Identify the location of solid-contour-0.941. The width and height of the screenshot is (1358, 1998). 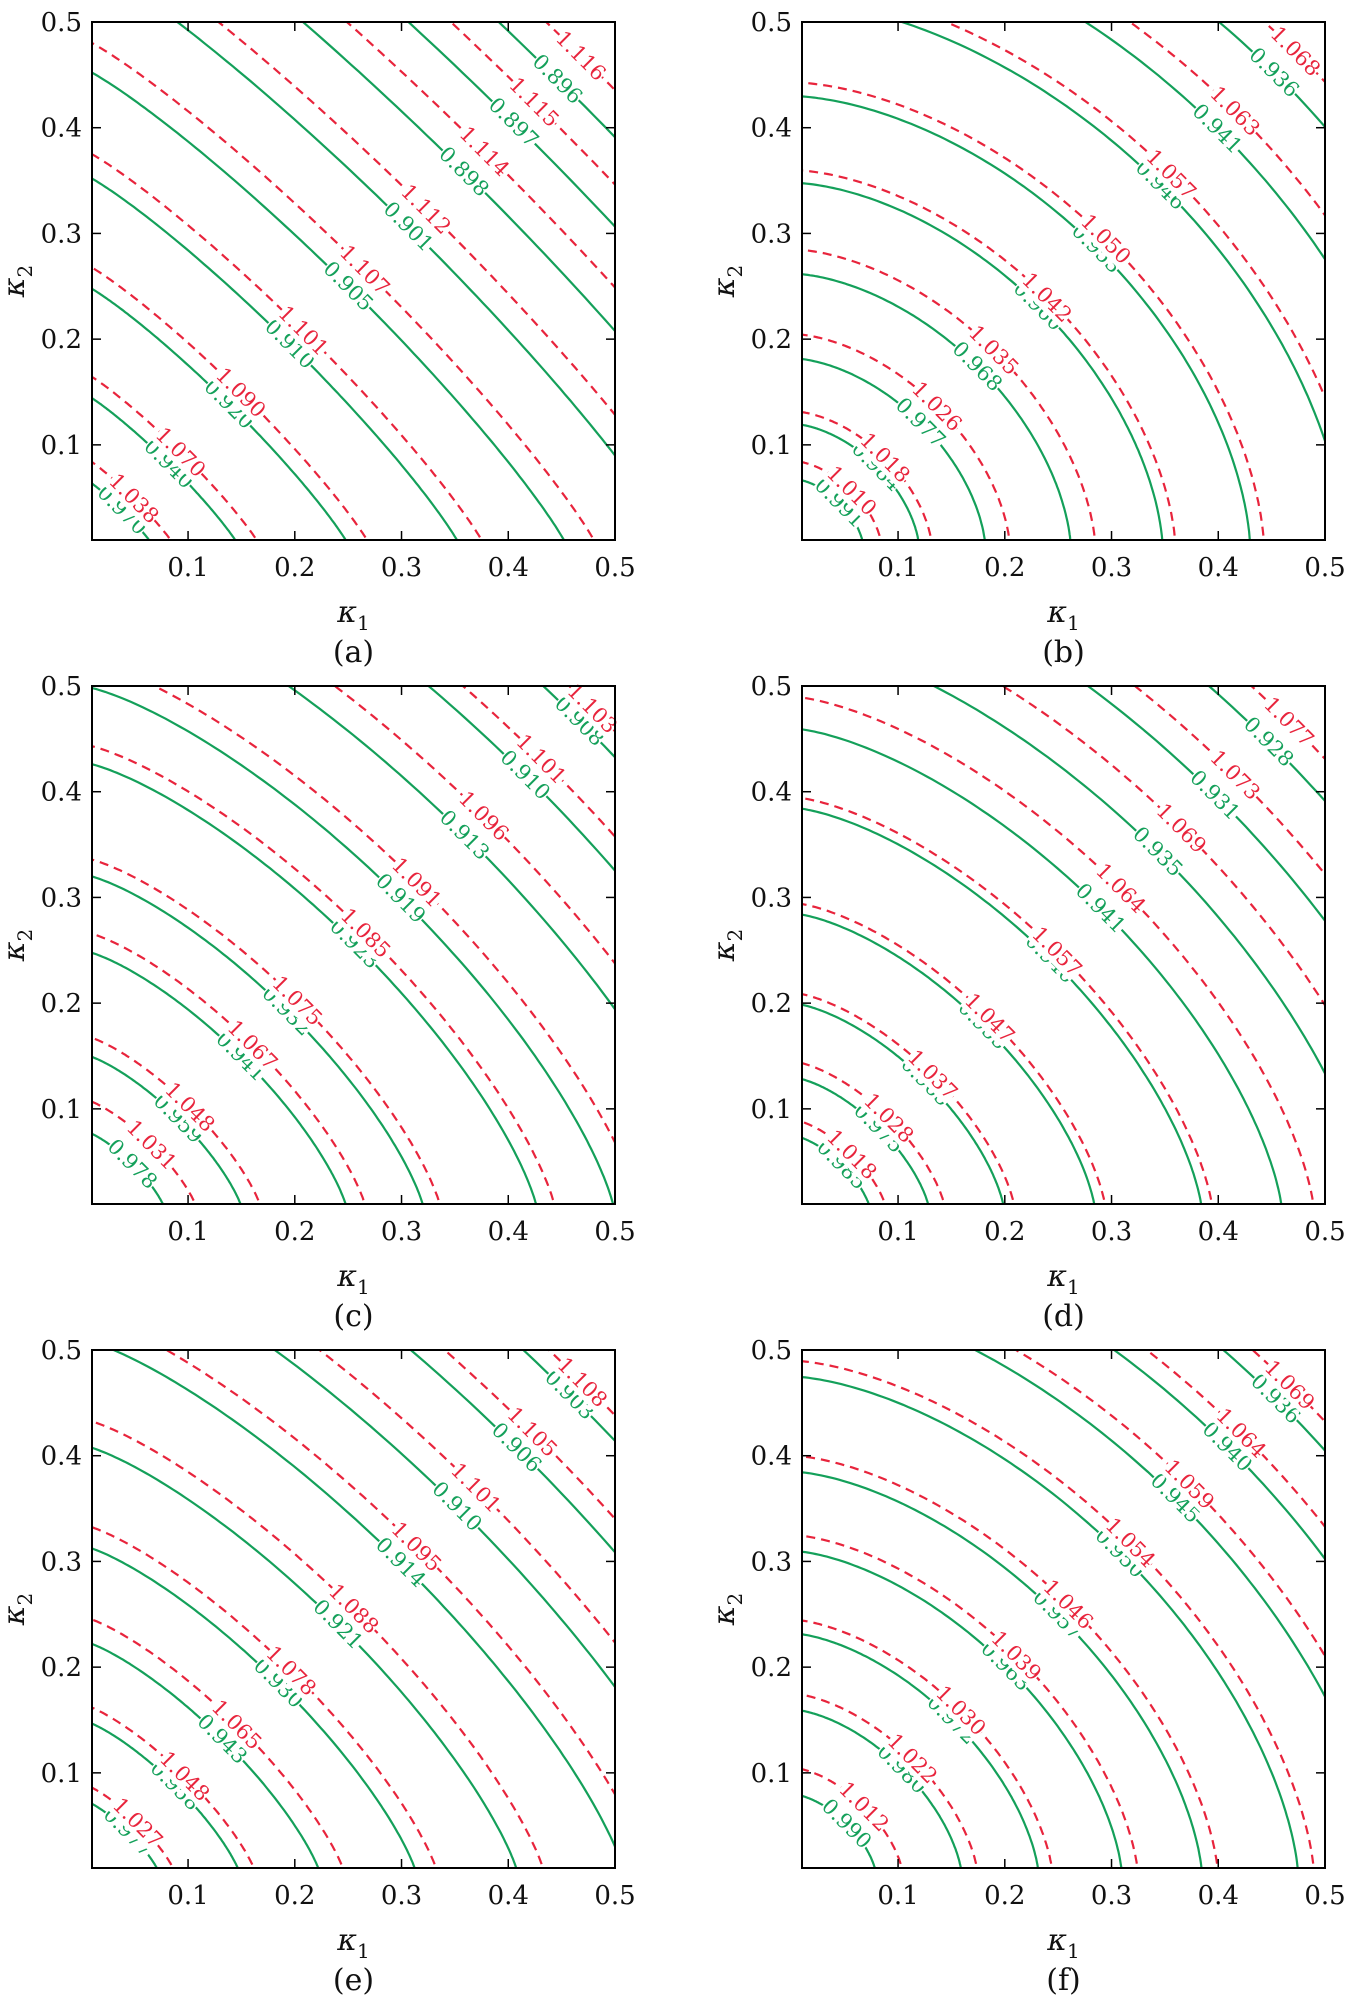
(219, 1077).